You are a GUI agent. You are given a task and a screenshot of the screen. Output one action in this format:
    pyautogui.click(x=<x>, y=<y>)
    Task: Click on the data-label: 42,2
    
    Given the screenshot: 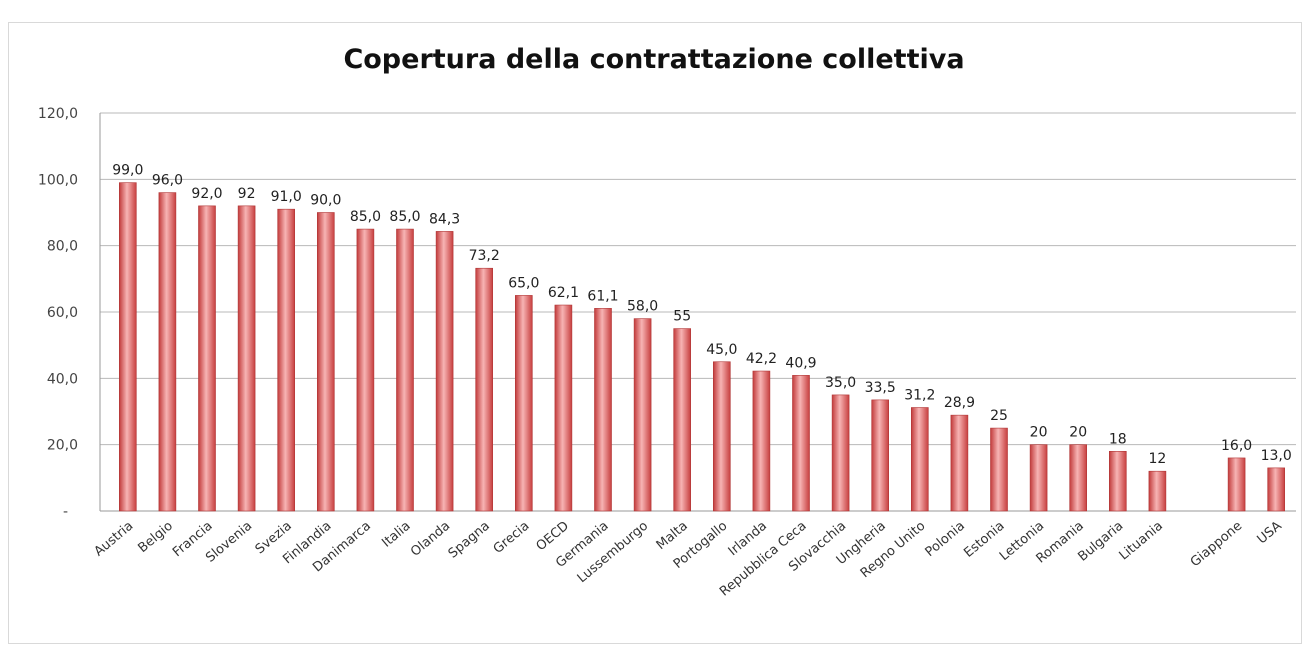 What is the action you would take?
    pyautogui.click(x=761, y=359)
    